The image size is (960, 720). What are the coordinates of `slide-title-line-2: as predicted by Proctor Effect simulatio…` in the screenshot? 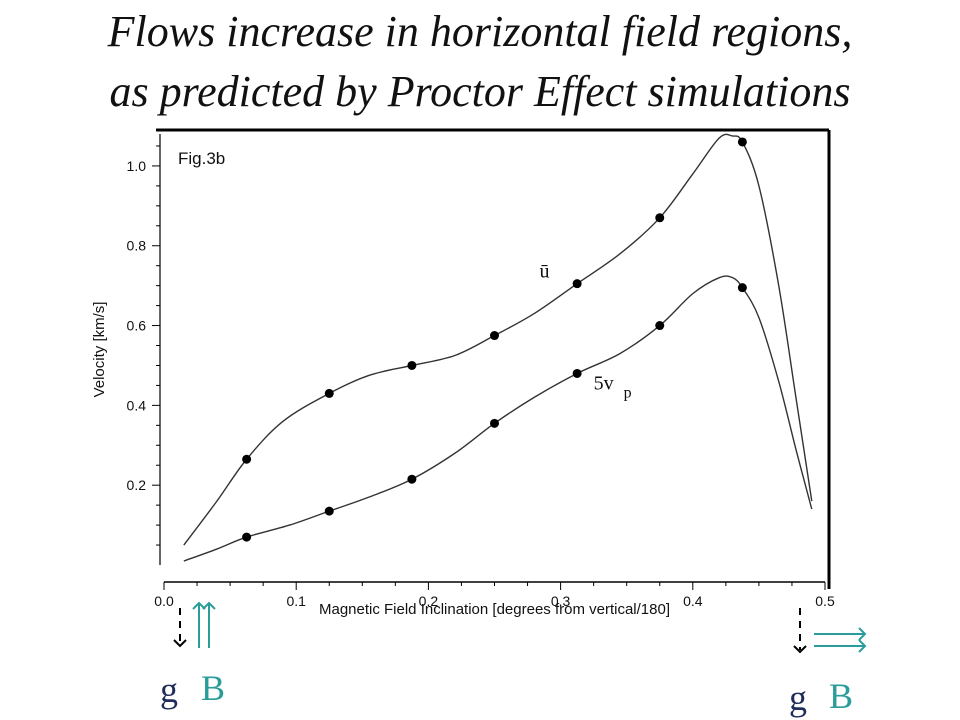 It's located at (480, 91).